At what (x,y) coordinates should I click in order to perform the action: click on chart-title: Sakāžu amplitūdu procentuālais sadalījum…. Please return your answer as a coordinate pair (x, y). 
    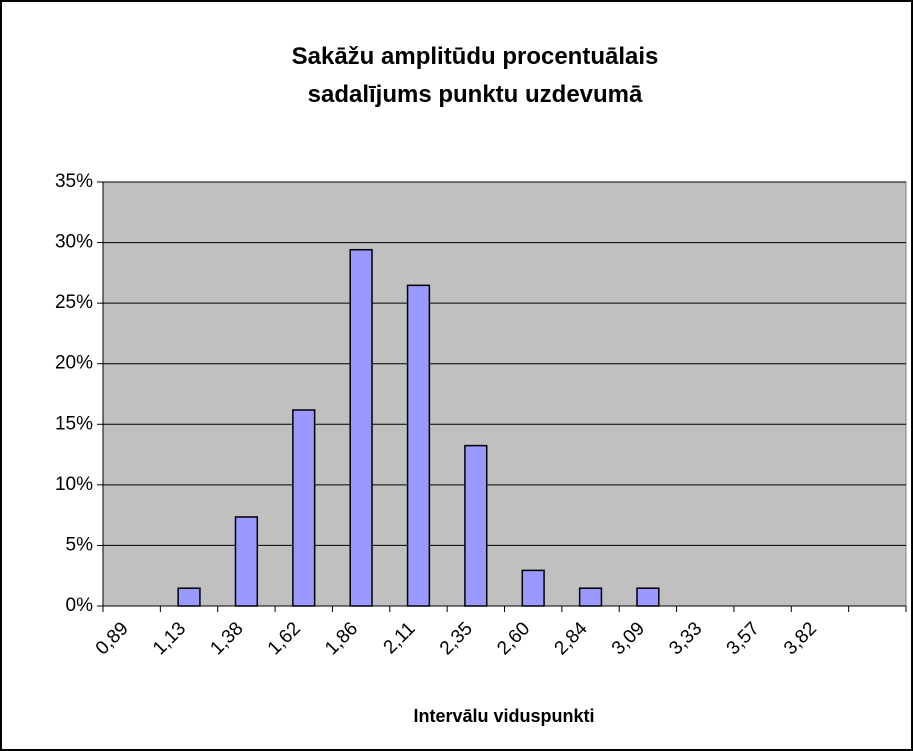
    Looking at the image, I should click on (475, 75).